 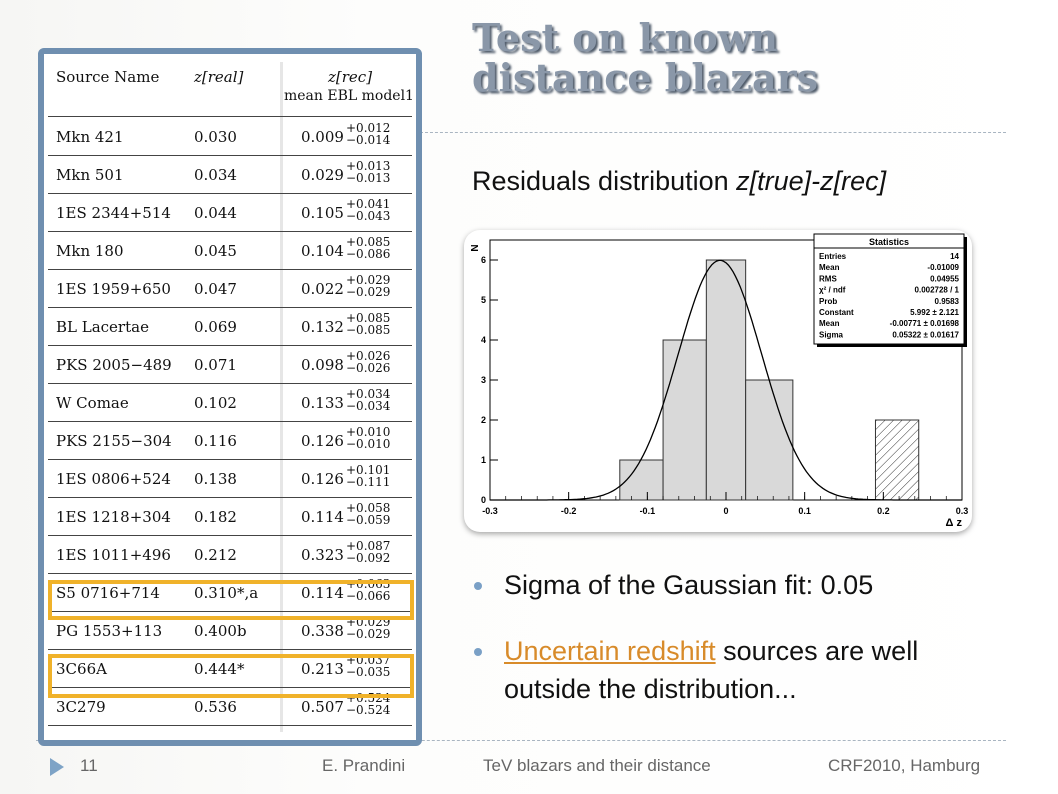 What do you see at coordinates (368, 216) in the screenshot?
I see `error-lower: −0.043` at bounding box center [368, 216].